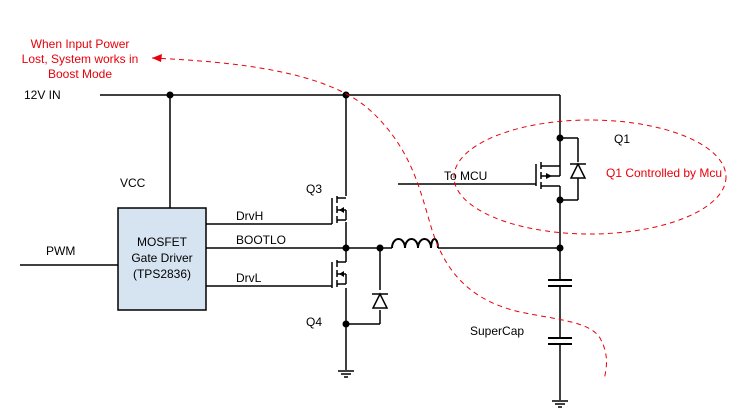 This screenshot has height=412, width=752. I want to click on gate-driver-line3: (TPS2836), so click(162, 274).